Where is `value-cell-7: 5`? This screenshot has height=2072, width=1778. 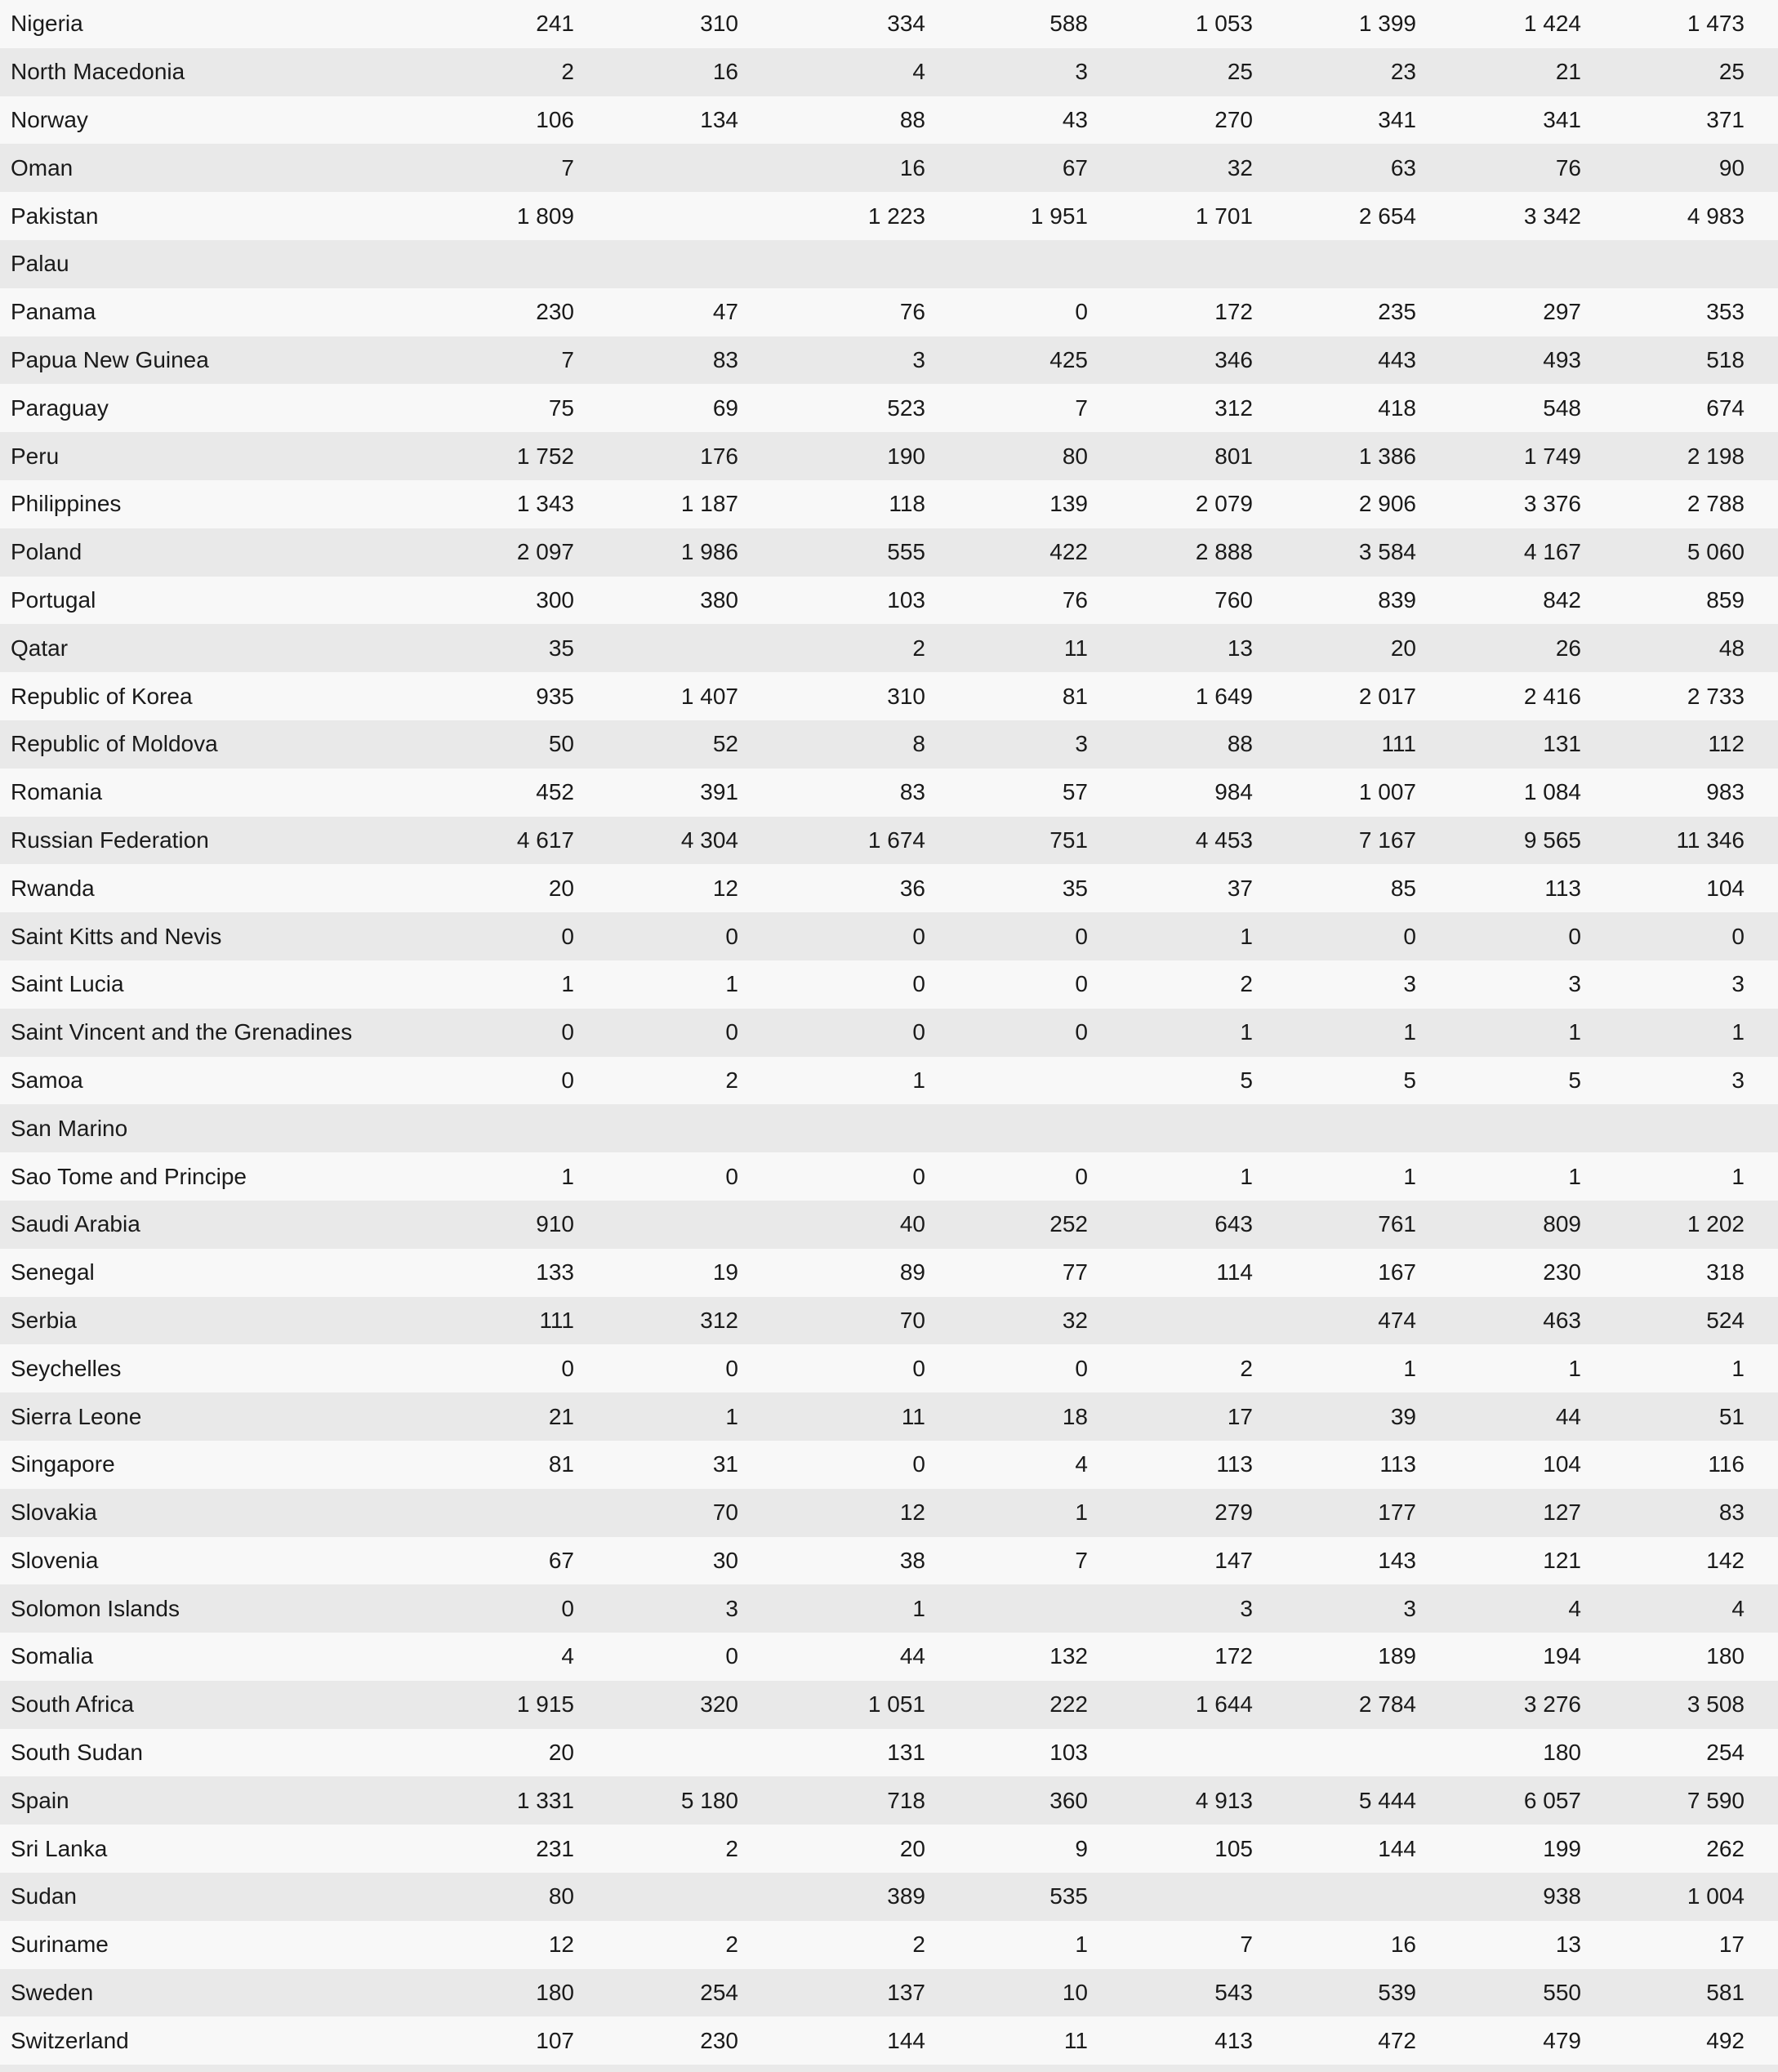 value-cell-7: 5 is located at coordinates (1575, 1080).